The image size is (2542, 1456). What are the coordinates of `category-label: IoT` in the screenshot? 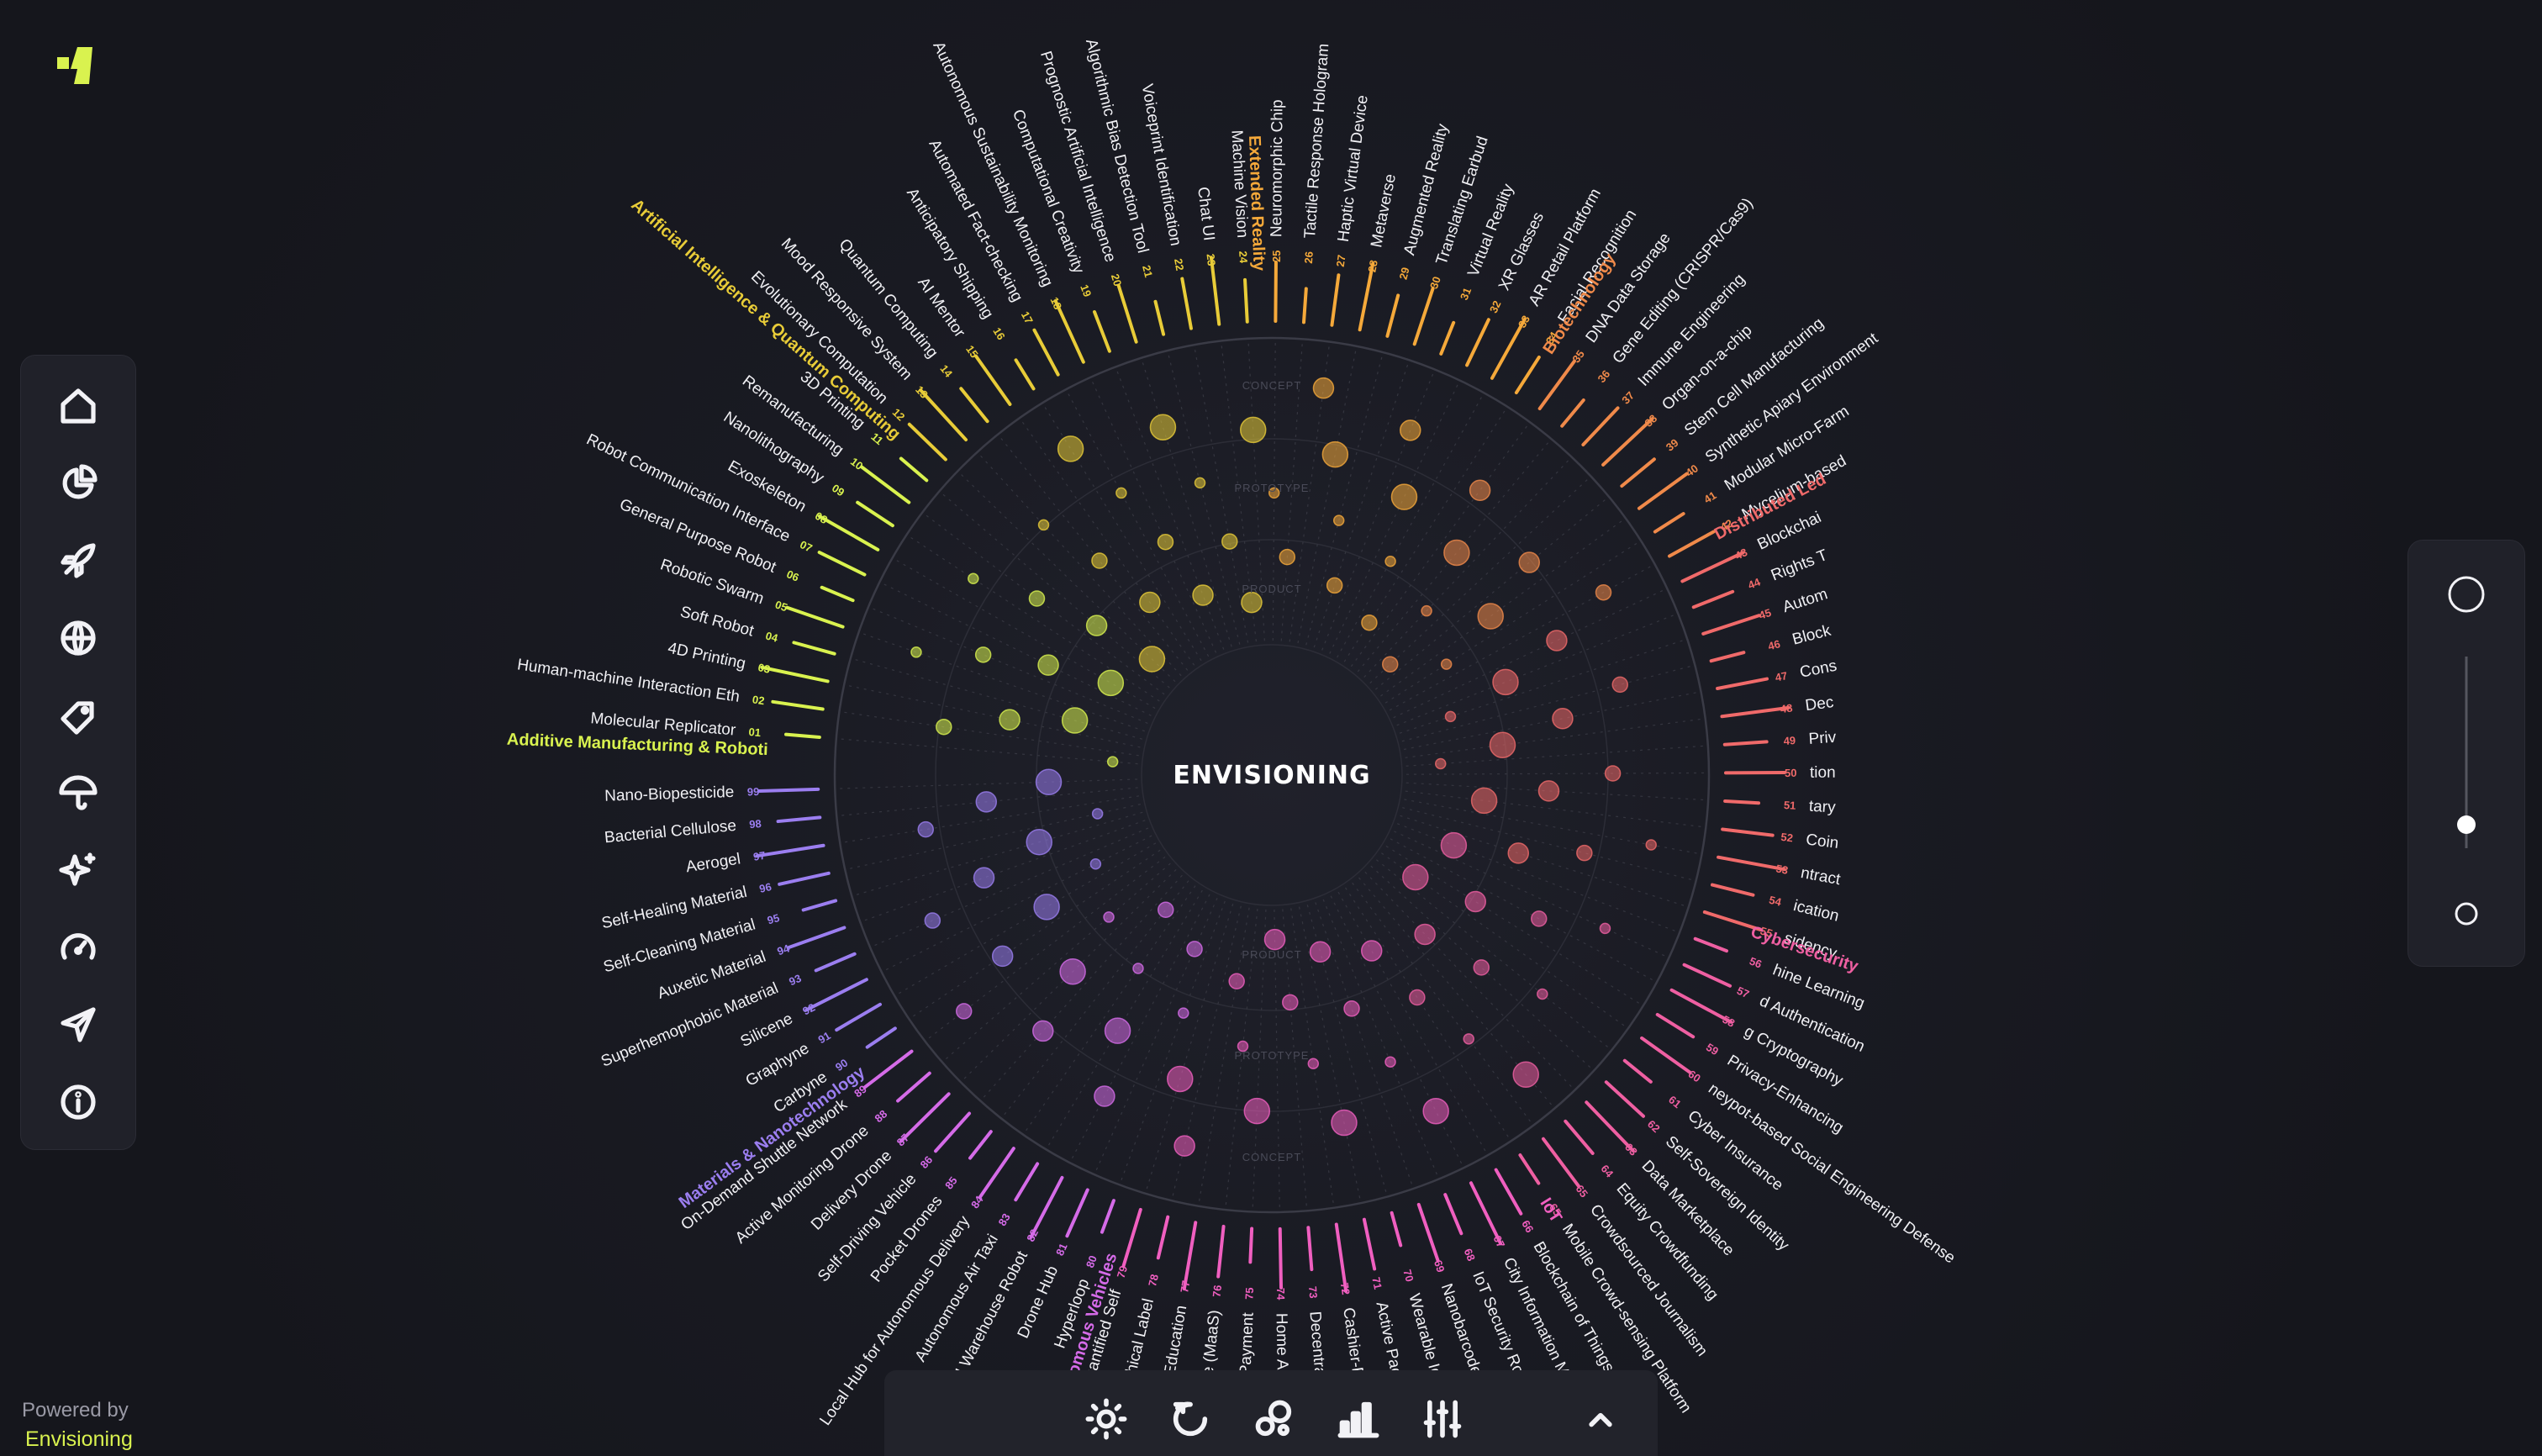 It's located at (1551, 1210).